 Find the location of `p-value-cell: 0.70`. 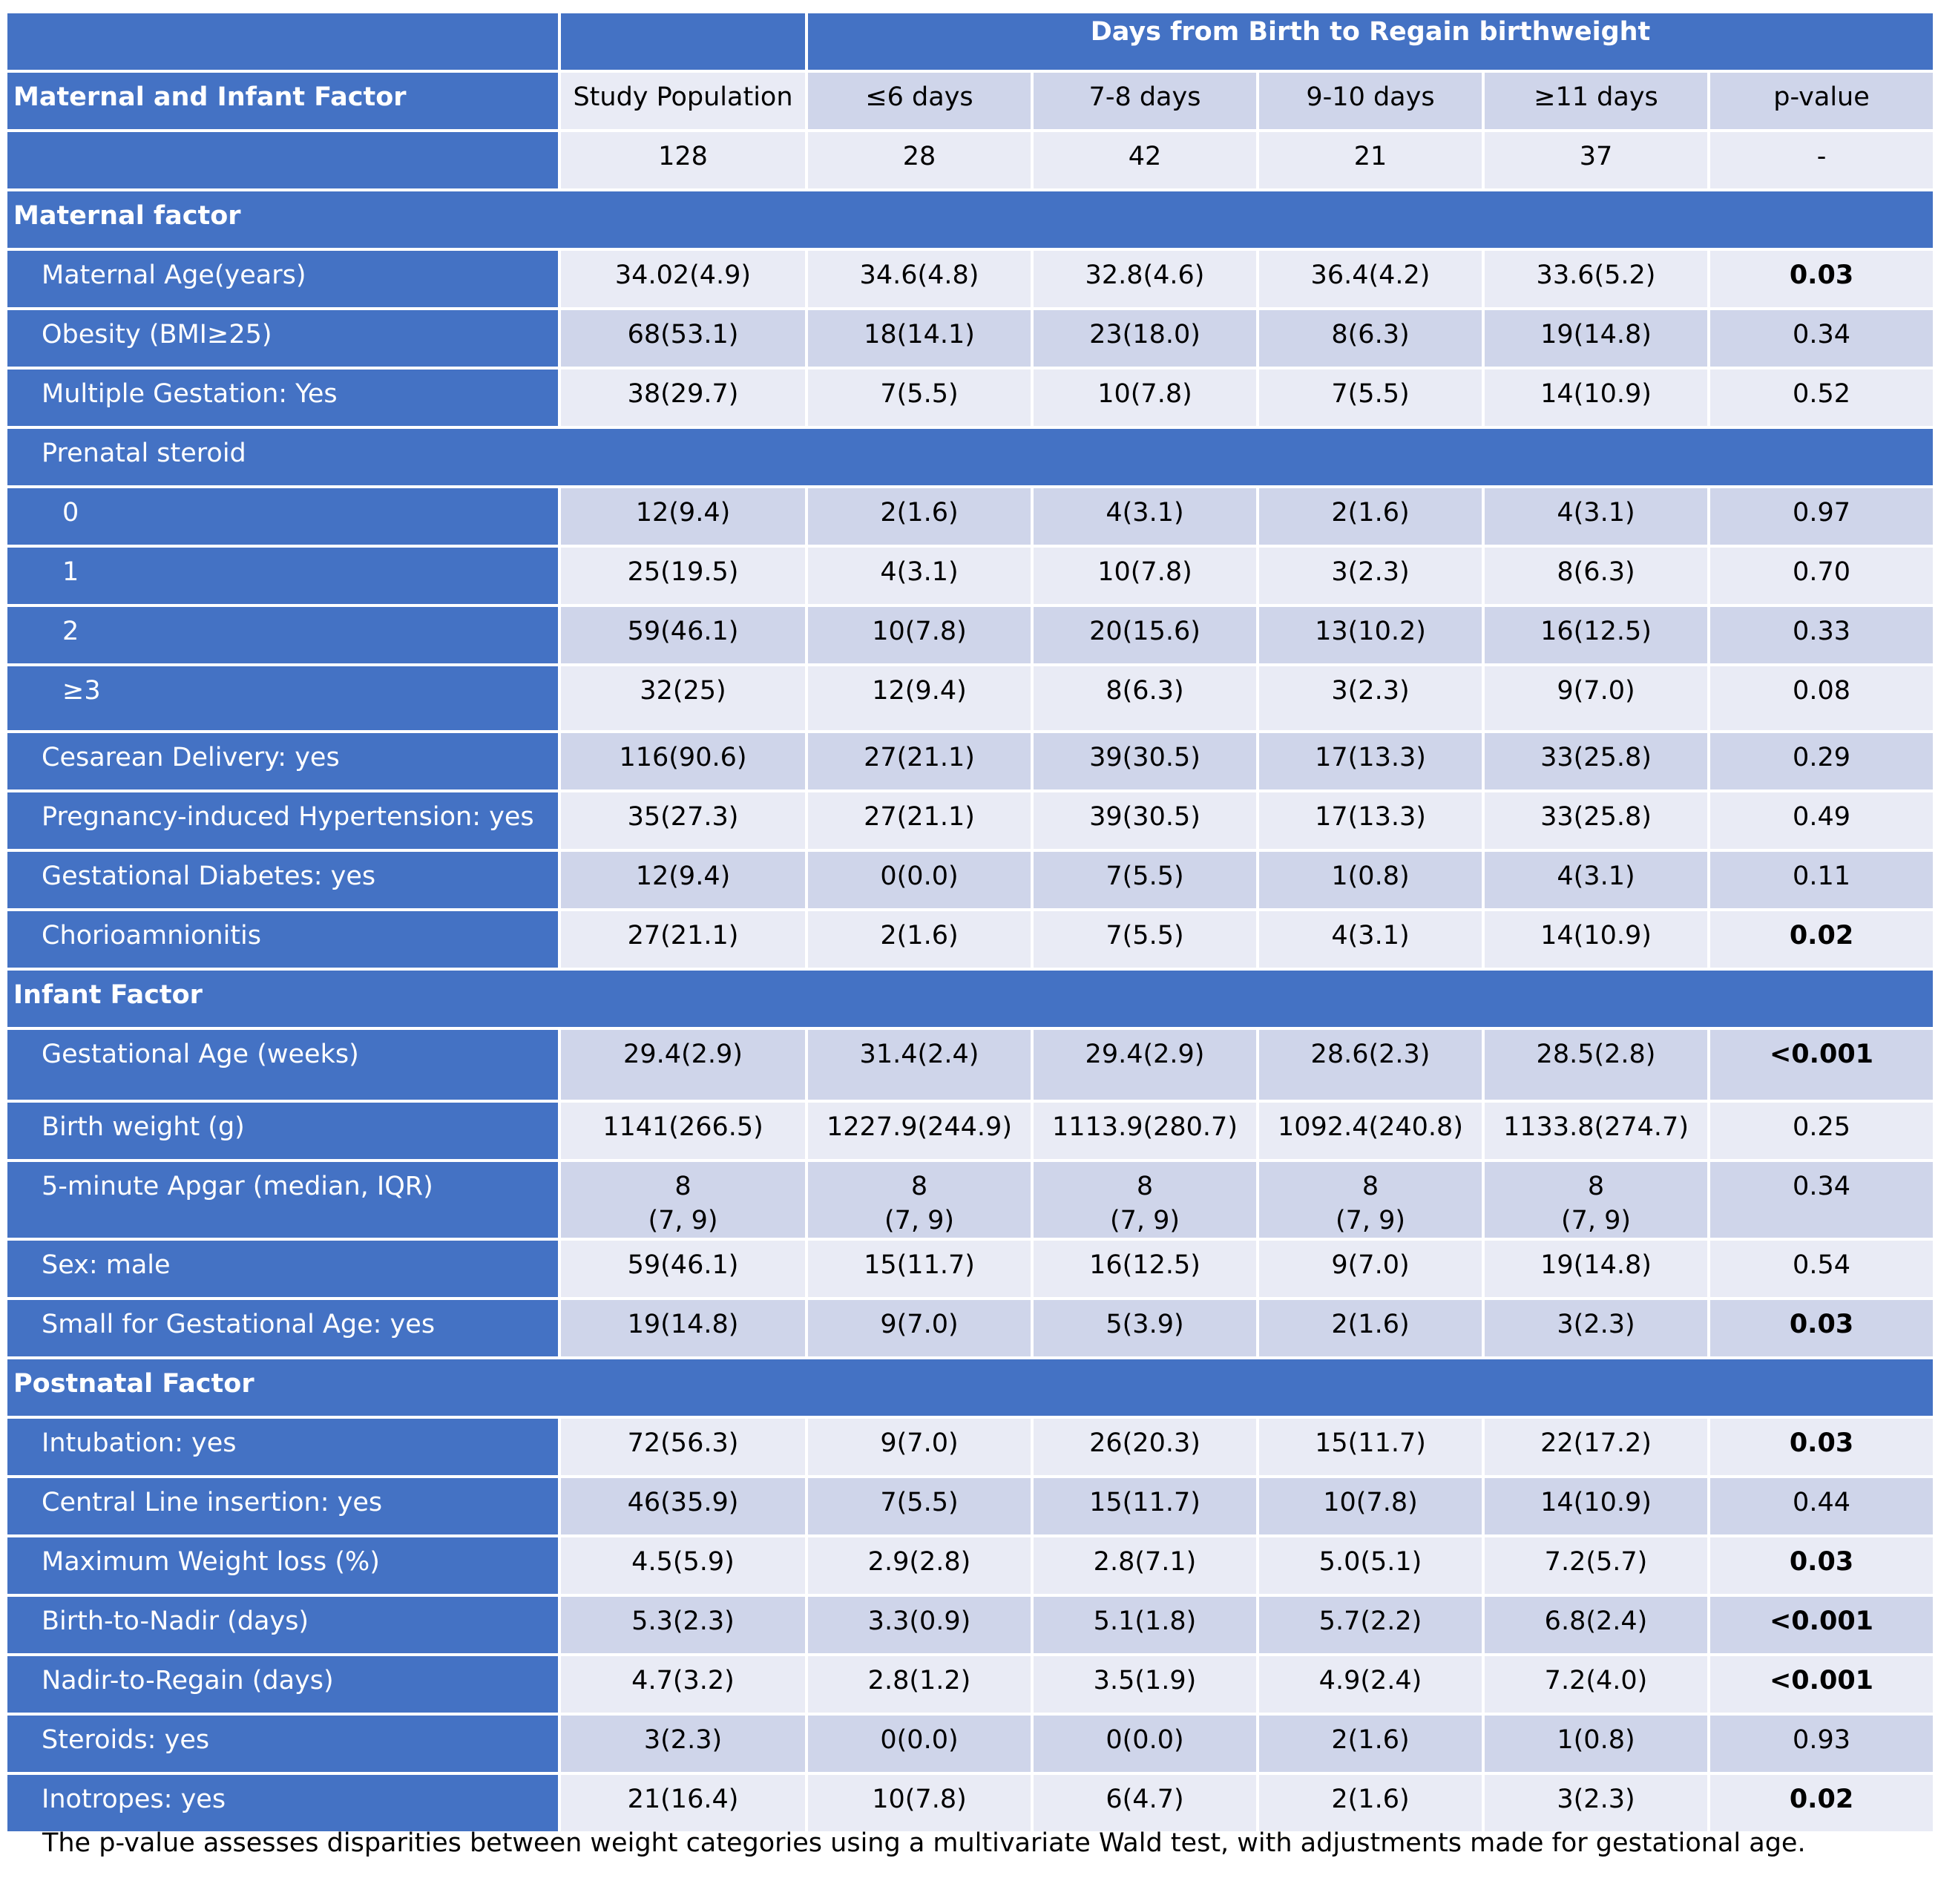

p-value-cell: 0.70 is located at coordinates (1822, 576).